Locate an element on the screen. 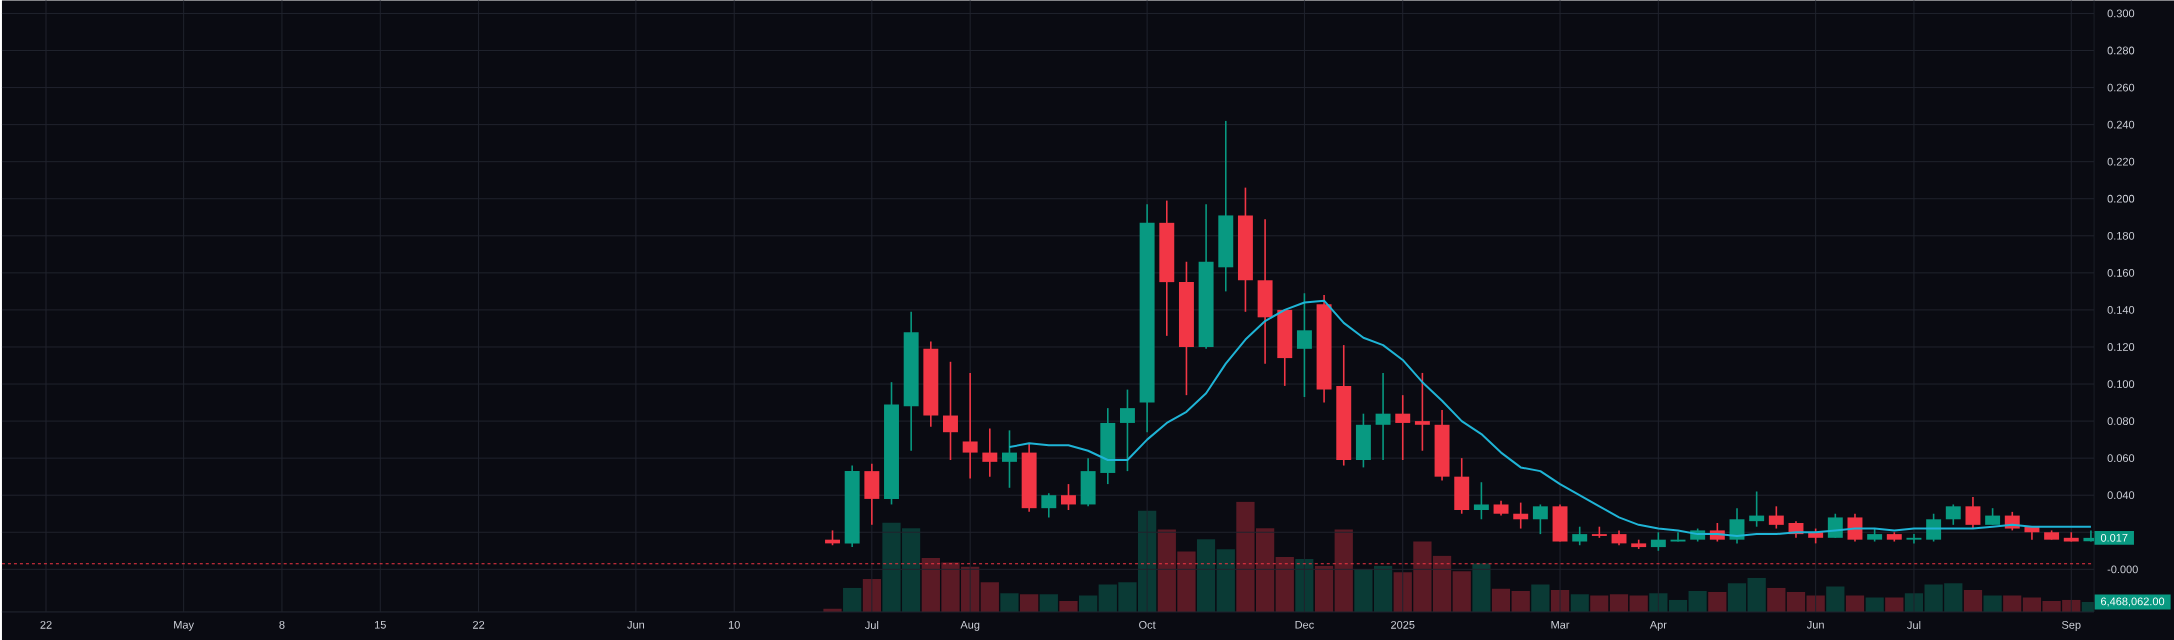 The height and width of the screenshot is (640, 2174). annotation: 0.017 is located at coordinates (2114, 537).